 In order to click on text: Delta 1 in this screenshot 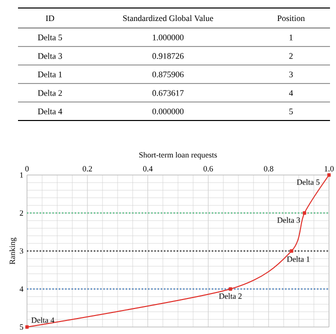, I will do `click(50, 74)`.